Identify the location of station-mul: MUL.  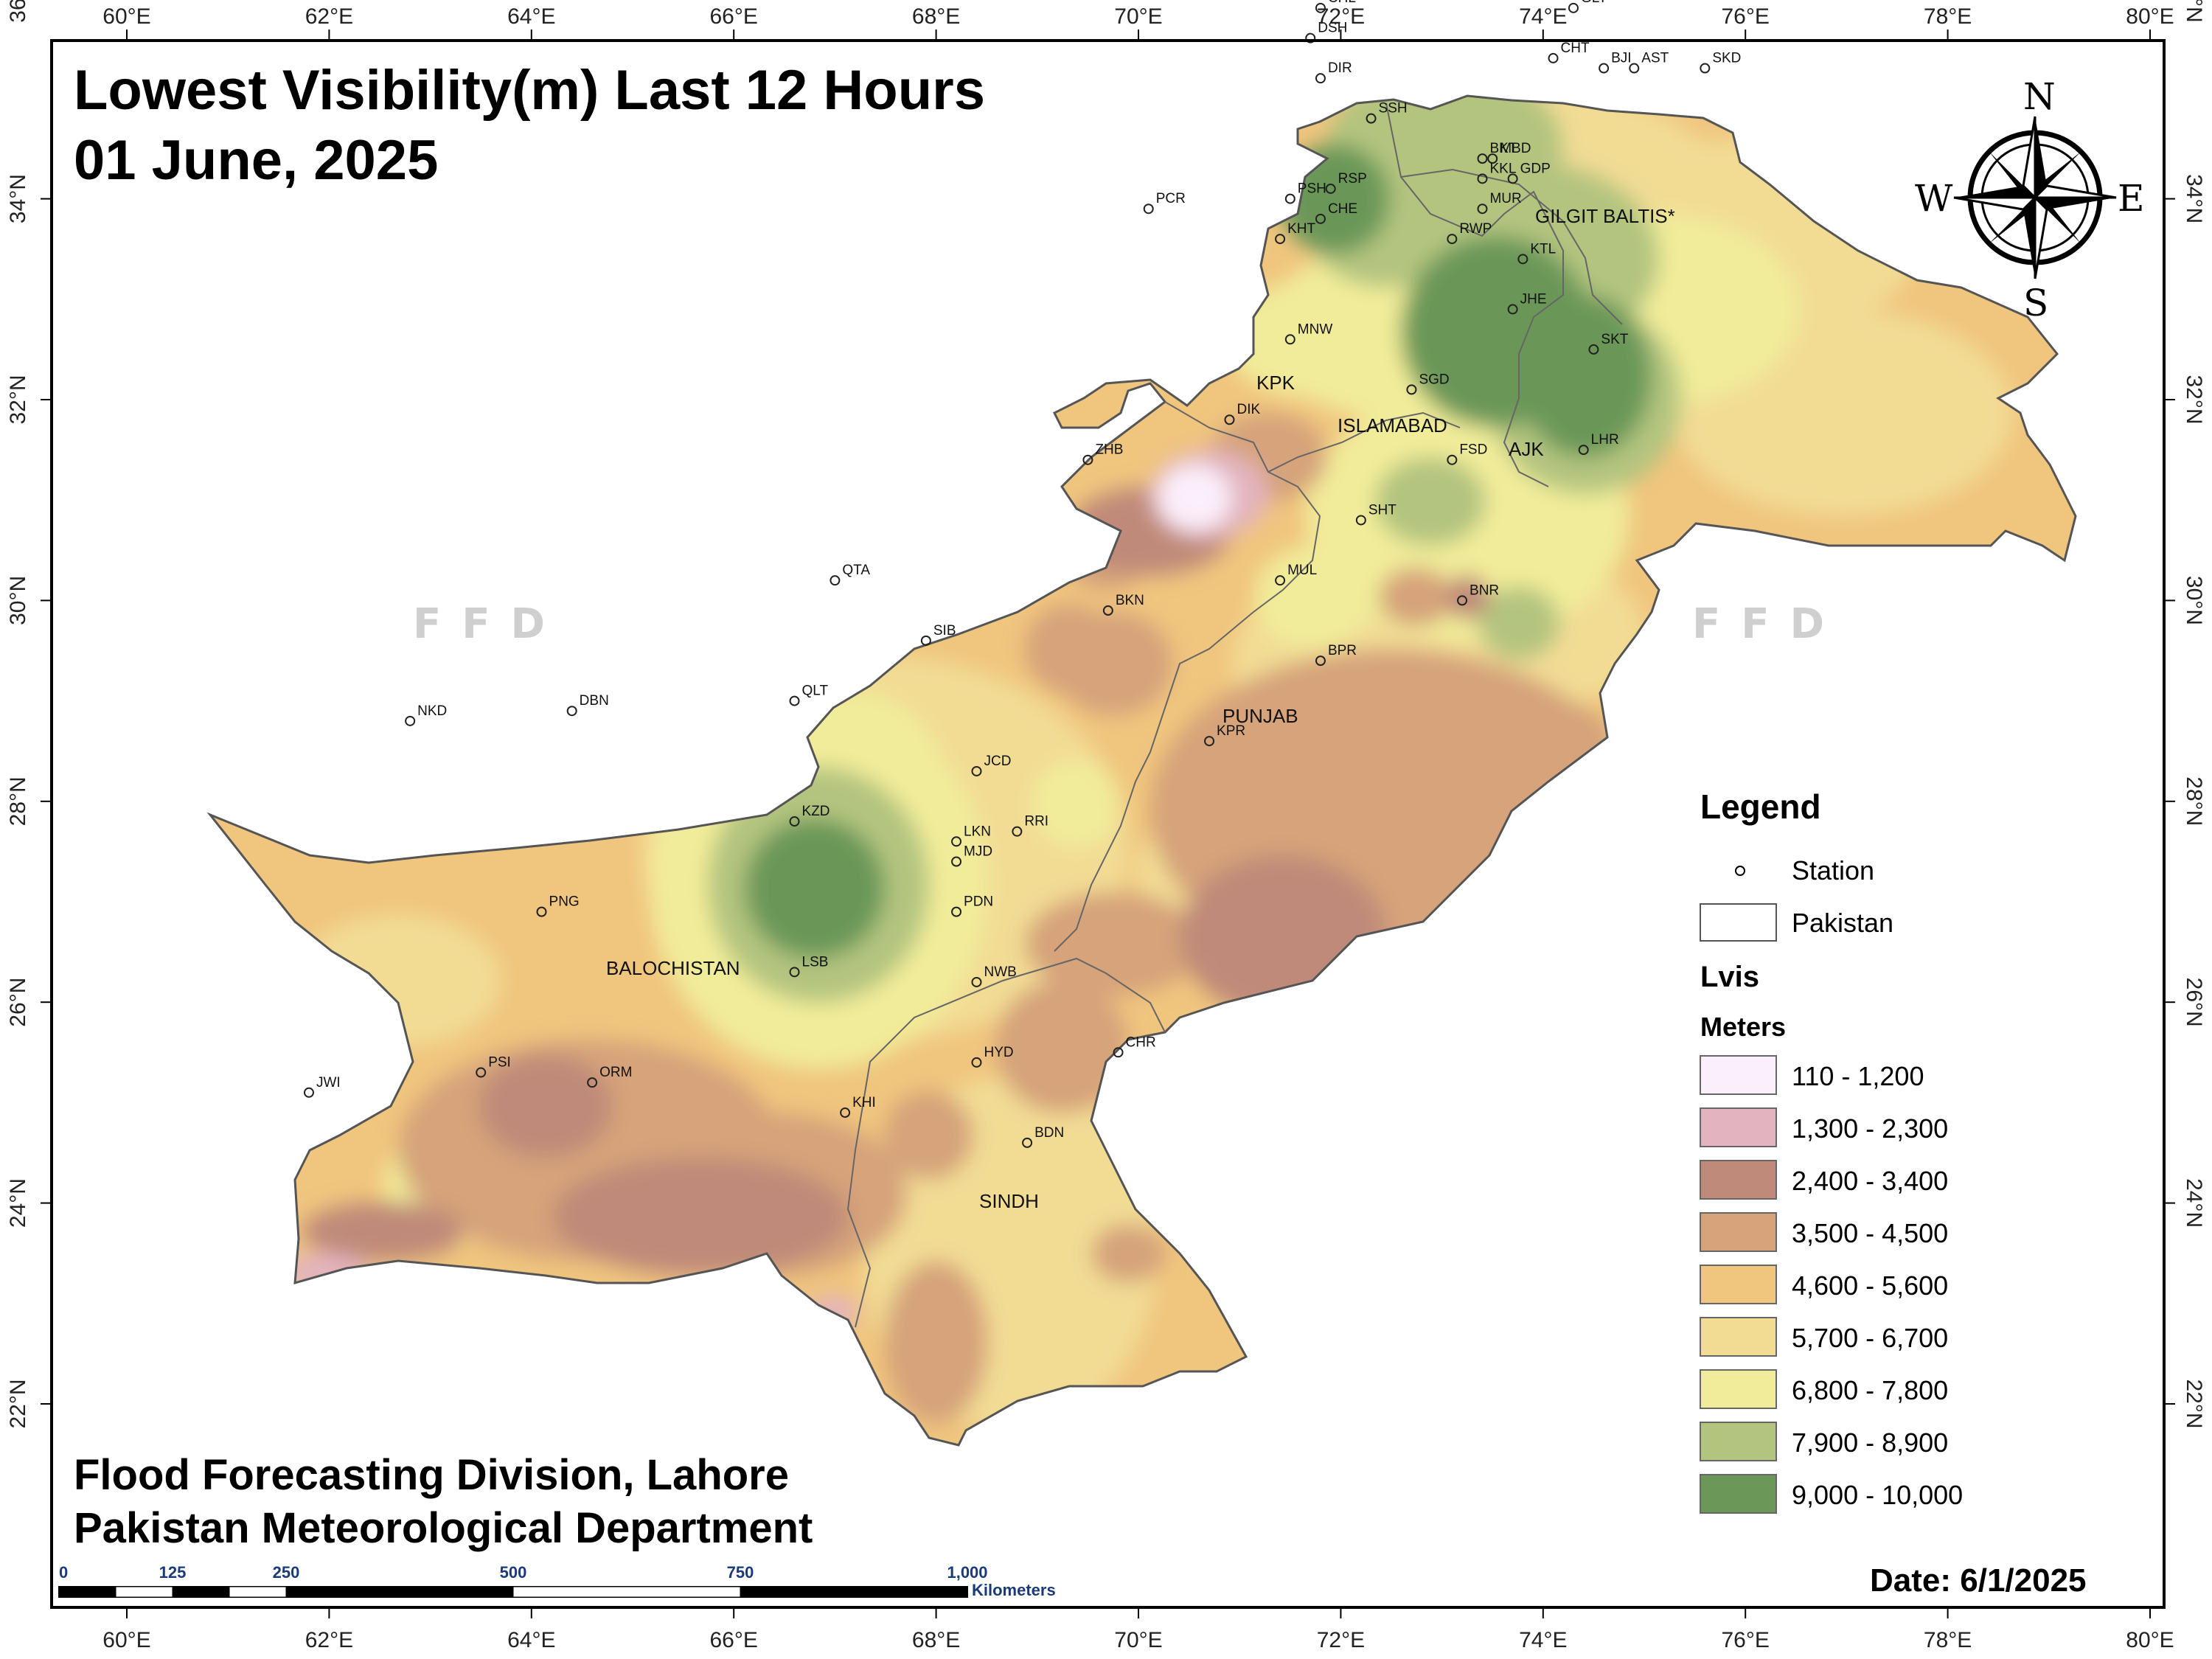
(1296, 574).